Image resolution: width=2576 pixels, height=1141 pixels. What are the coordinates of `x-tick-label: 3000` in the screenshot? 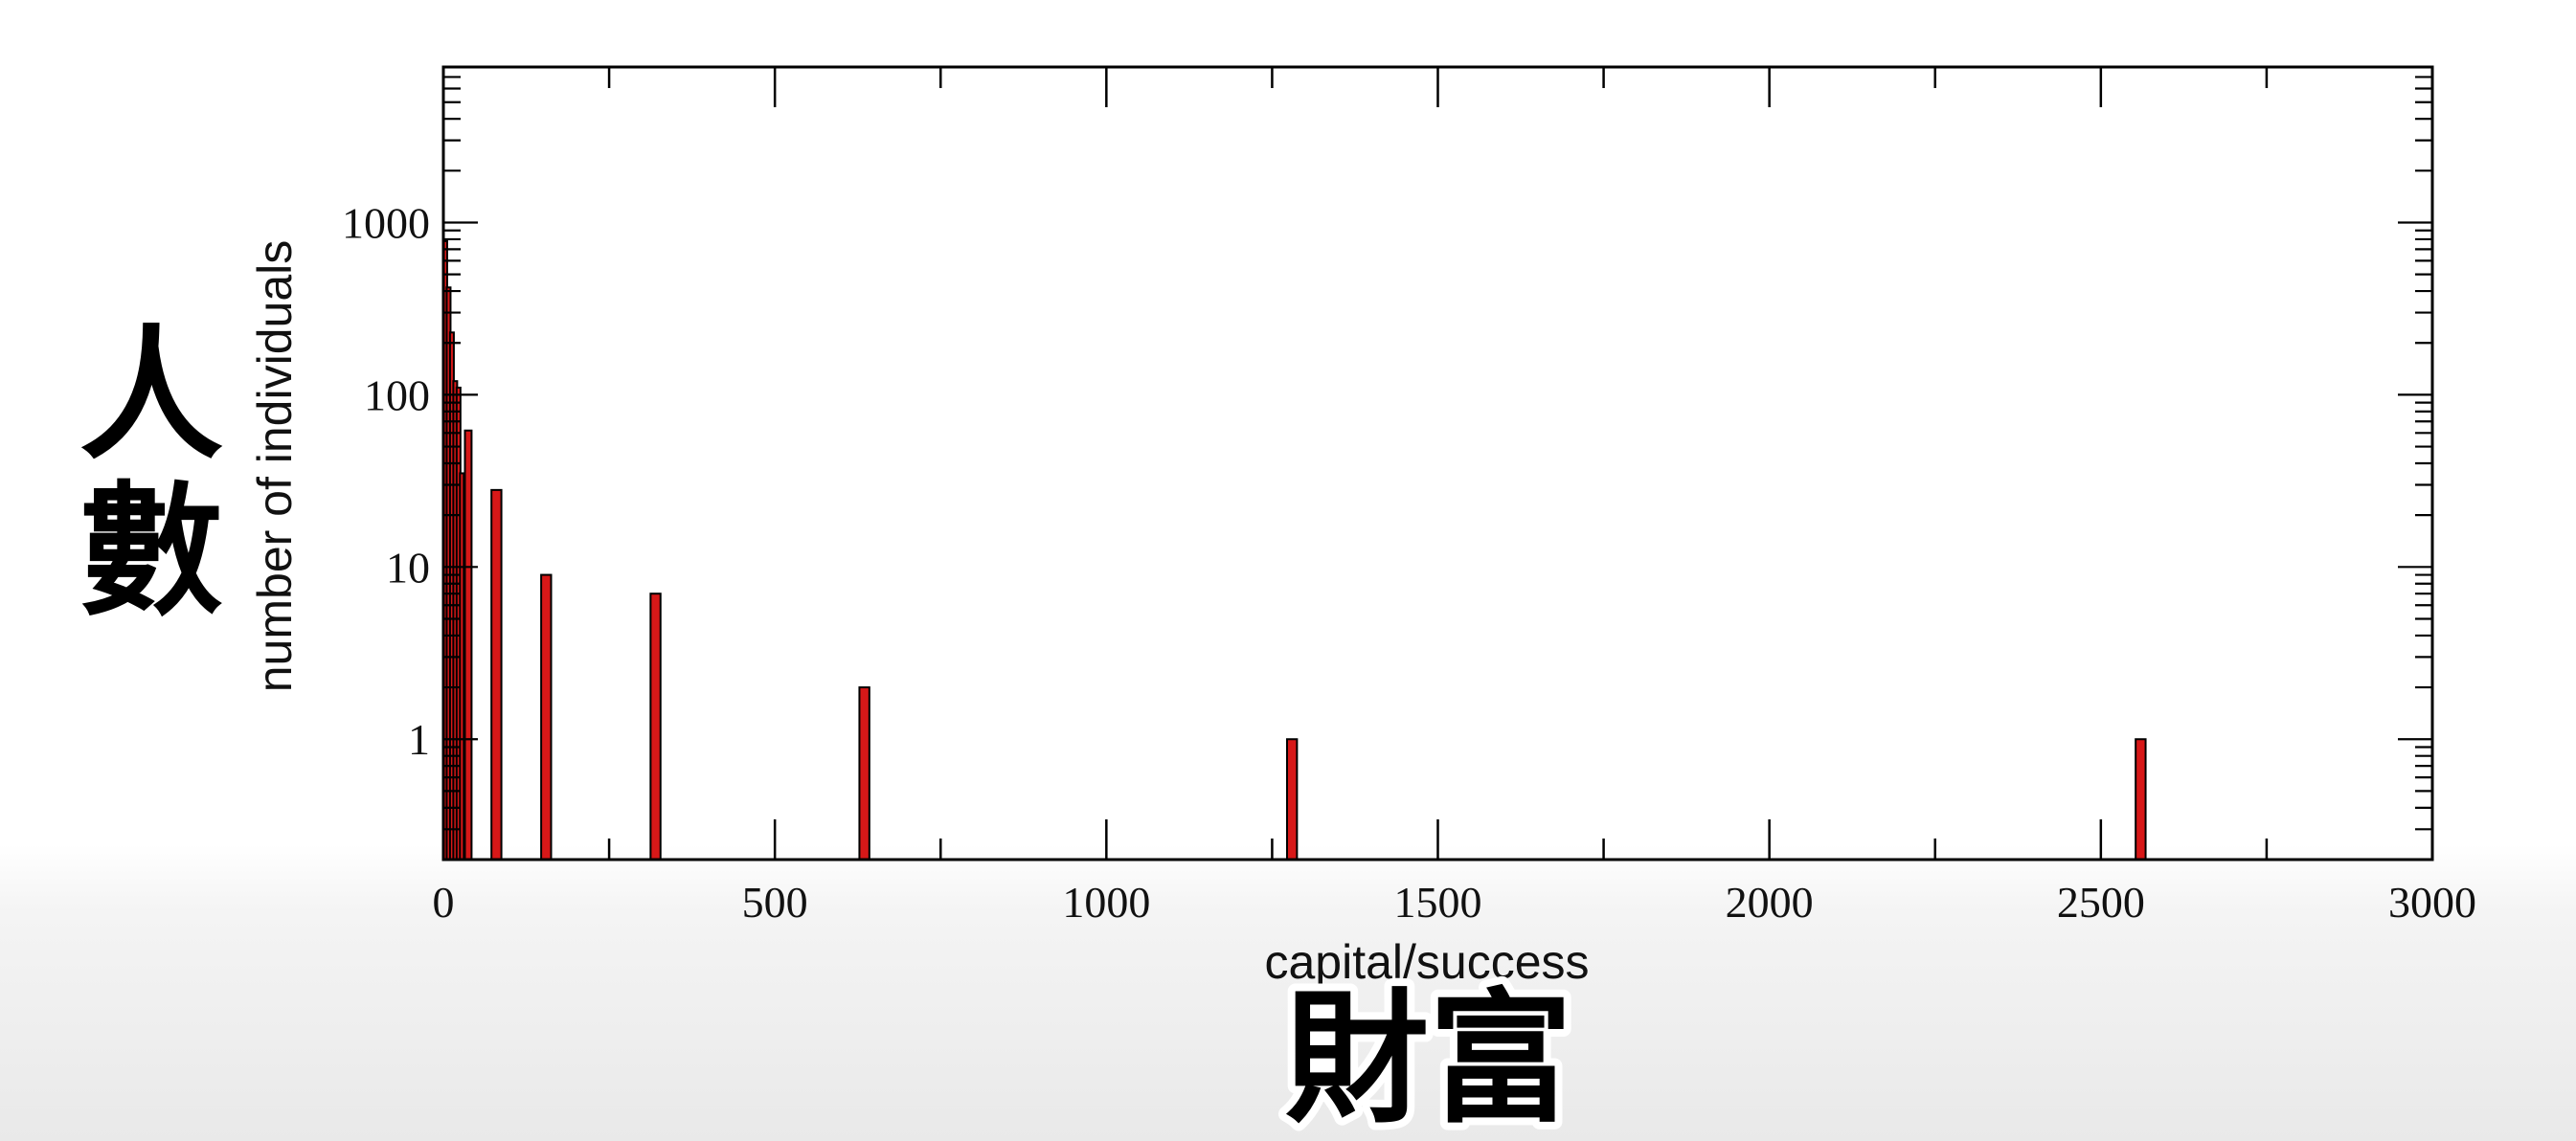 It's located at (2432, 903).